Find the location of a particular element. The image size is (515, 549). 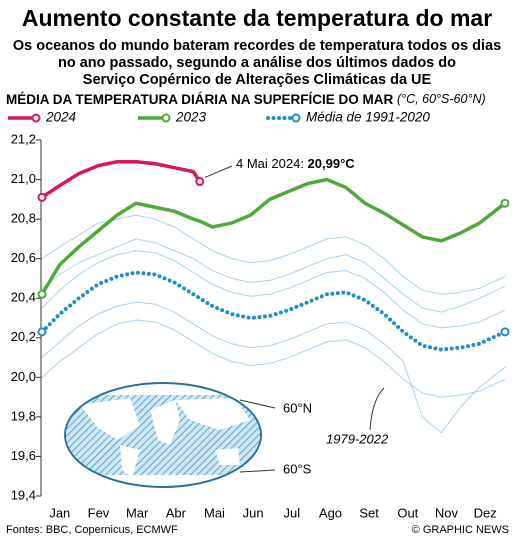

unit: (°C, 60°S-60°N) is located at coordinates (441, 99).